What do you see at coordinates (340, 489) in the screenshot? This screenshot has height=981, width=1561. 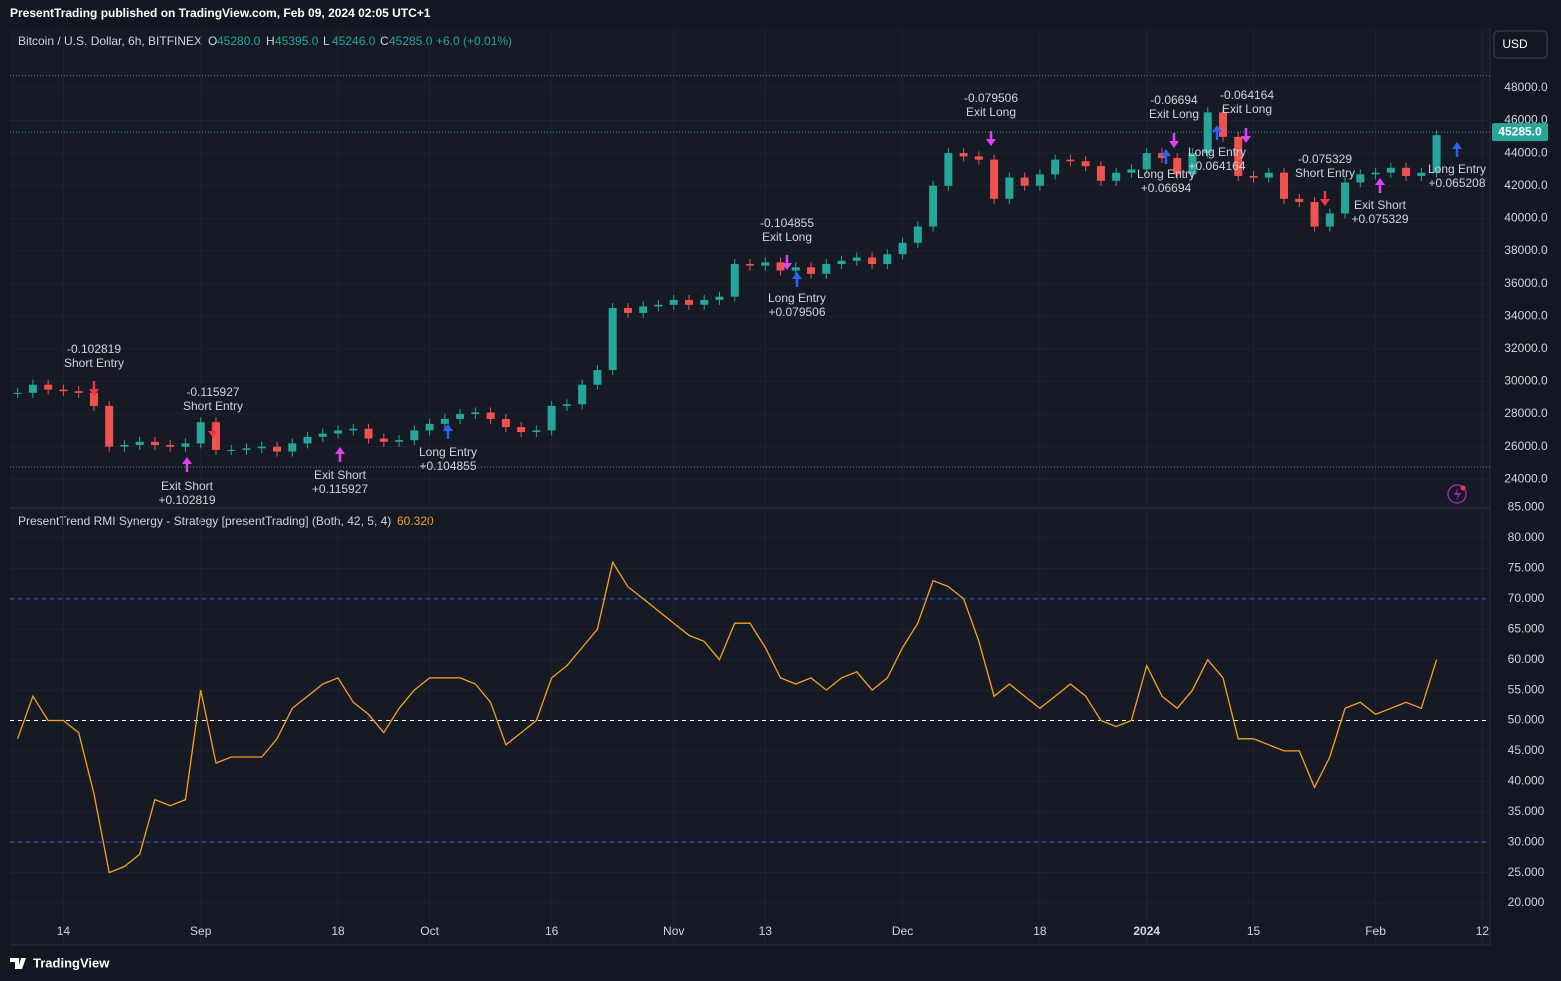 I see `signal-label: +0.115927` at bounding box center [340, 489].